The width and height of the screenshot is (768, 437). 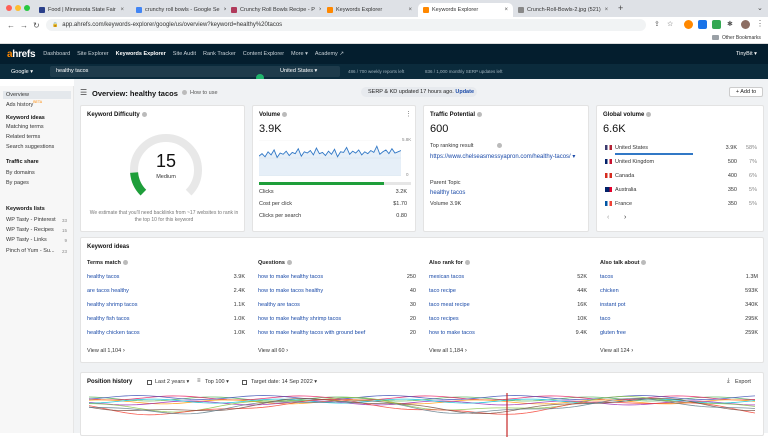 I want to click on add-to-button: + Add to, so click(x=746, y=92).